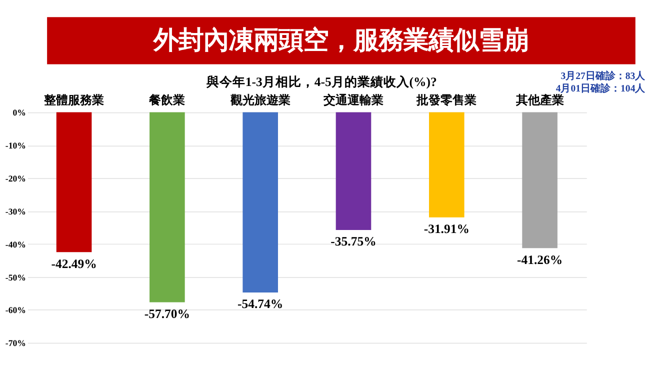  I want to click on x-tick-label: 觀光旅遊業, so click(259, 99).